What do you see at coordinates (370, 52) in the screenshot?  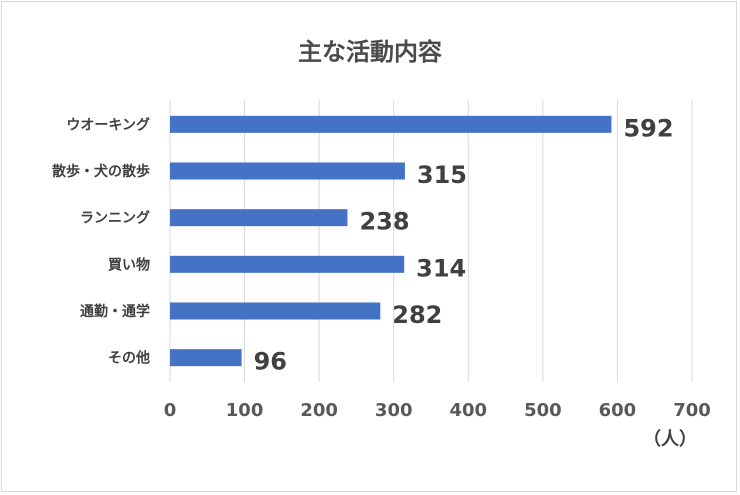 I see `chart-title: 主な活動内容` at bounding box center [370, 52].